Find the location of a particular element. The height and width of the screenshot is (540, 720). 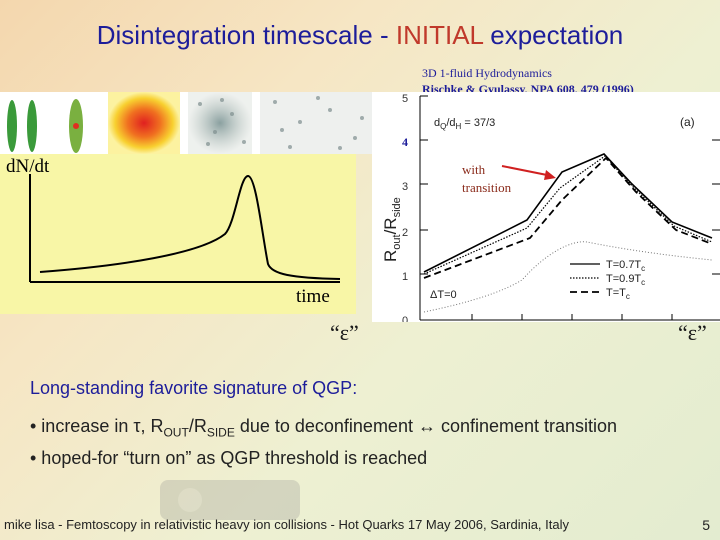

annotation-transition: transition is located at coordinates (487, 187).